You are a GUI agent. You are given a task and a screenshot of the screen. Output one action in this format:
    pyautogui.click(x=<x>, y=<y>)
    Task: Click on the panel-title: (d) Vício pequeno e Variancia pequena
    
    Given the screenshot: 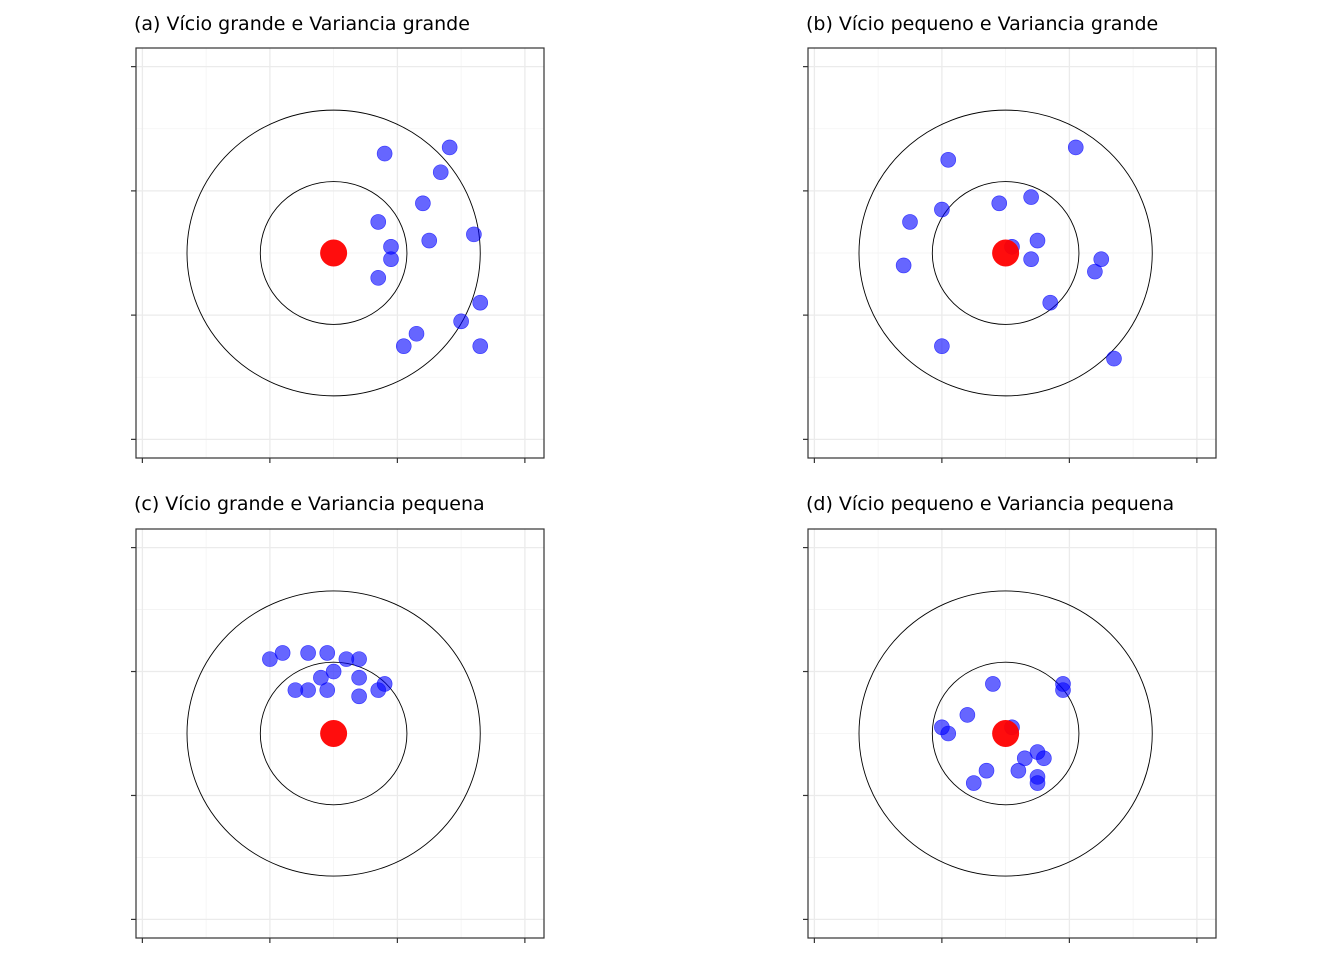 What is the action you would take?
    pyautogui.click(x=990, y=504)
    